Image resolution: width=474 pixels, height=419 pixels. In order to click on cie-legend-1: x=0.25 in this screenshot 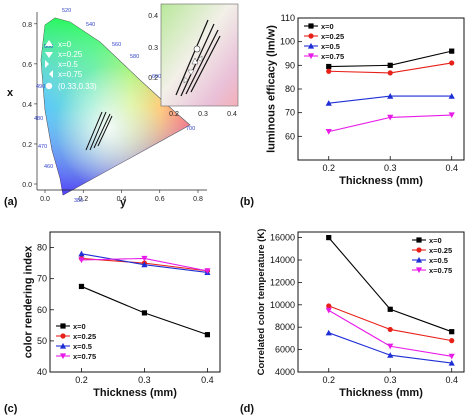, I will do `click(70, 54)`.